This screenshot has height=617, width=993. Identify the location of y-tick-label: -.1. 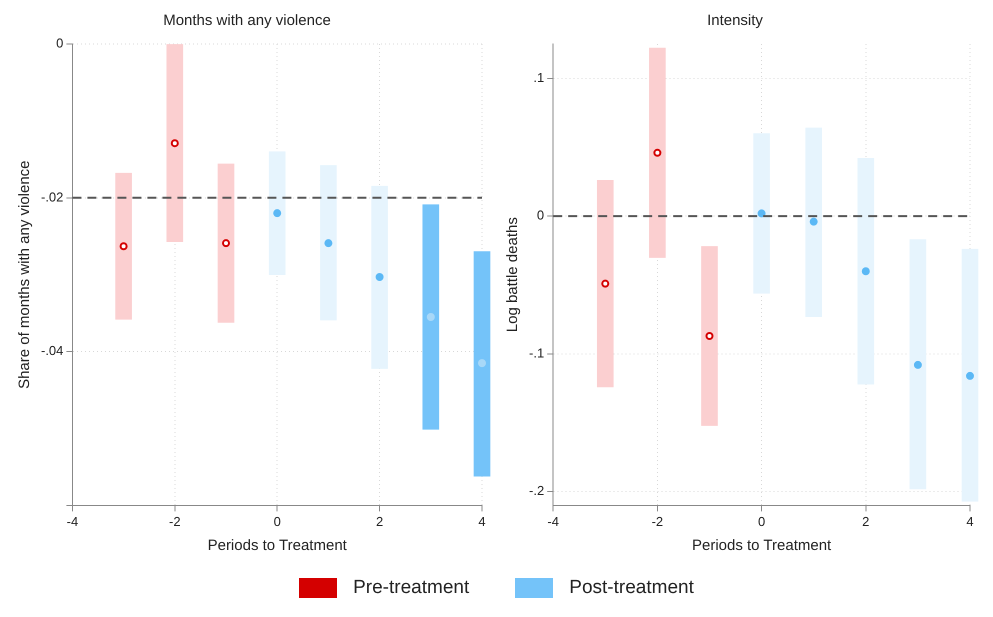
(536, 352).